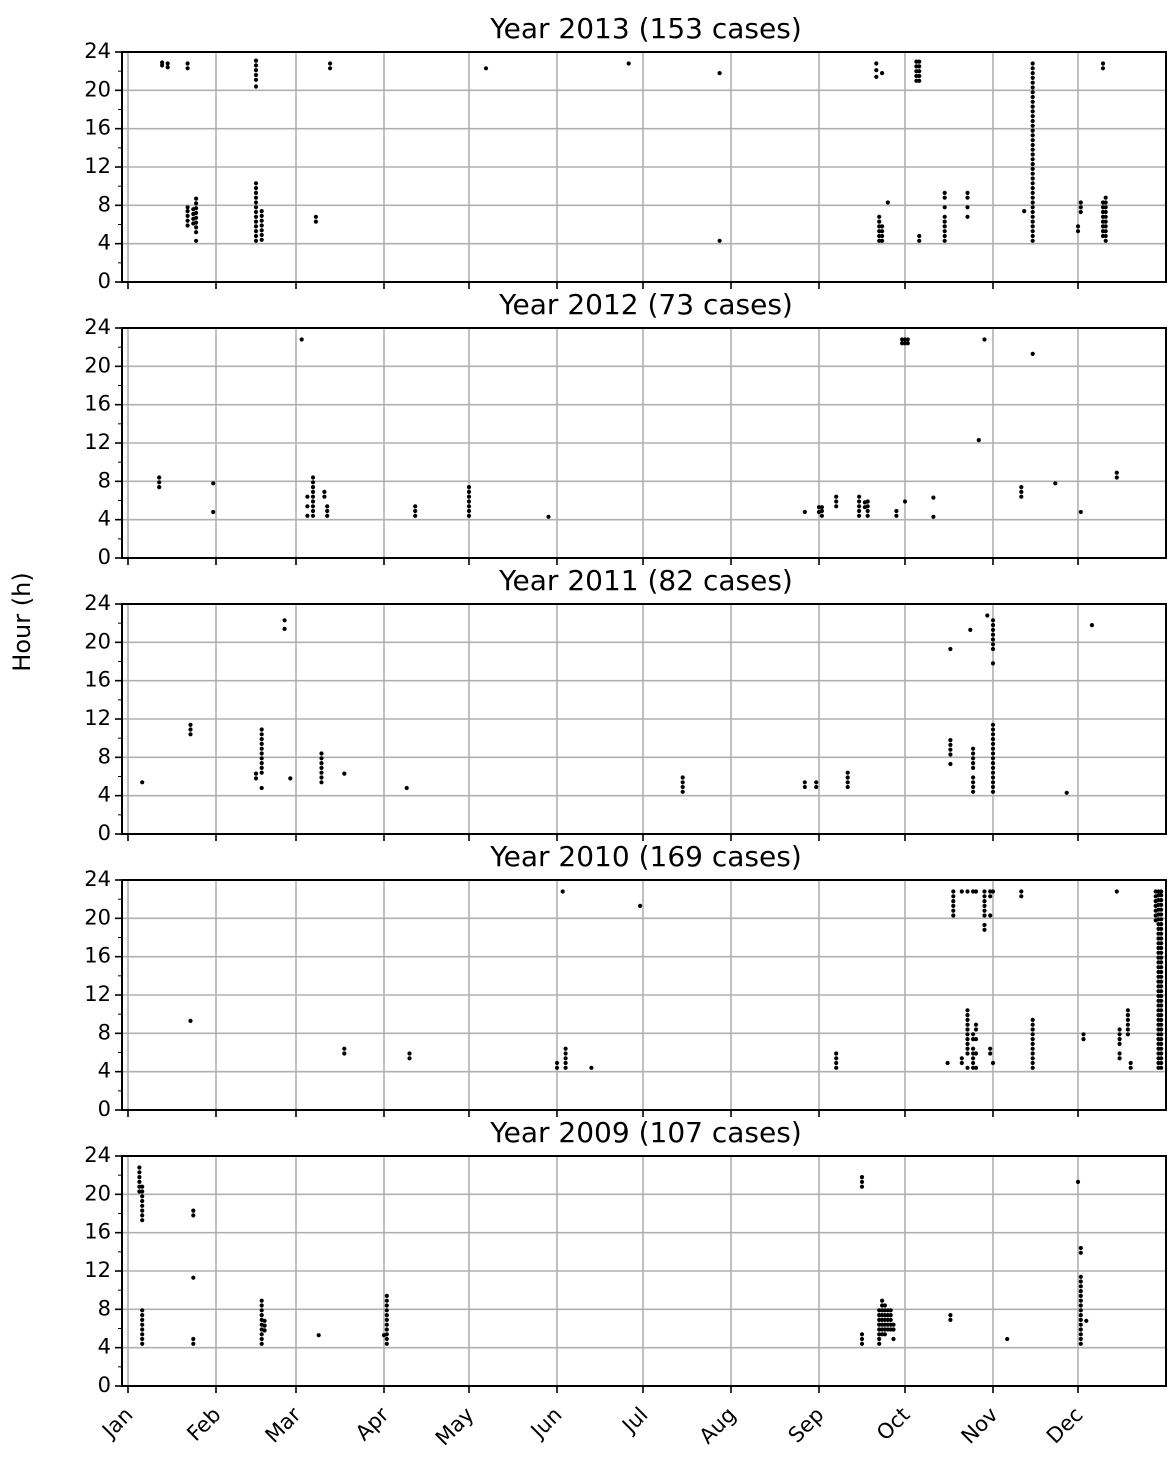  What do you see at coordinates (97, 51) in the screenshot?
I see `y-tick-label: 24` at bounding box center [97, 51].